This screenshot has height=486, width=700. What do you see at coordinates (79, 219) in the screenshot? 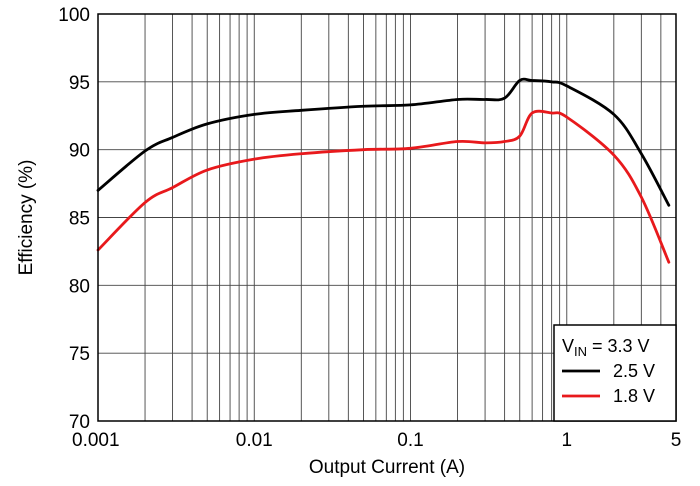
I see `y-tick-label: 85` at bounding box center [79, 219].